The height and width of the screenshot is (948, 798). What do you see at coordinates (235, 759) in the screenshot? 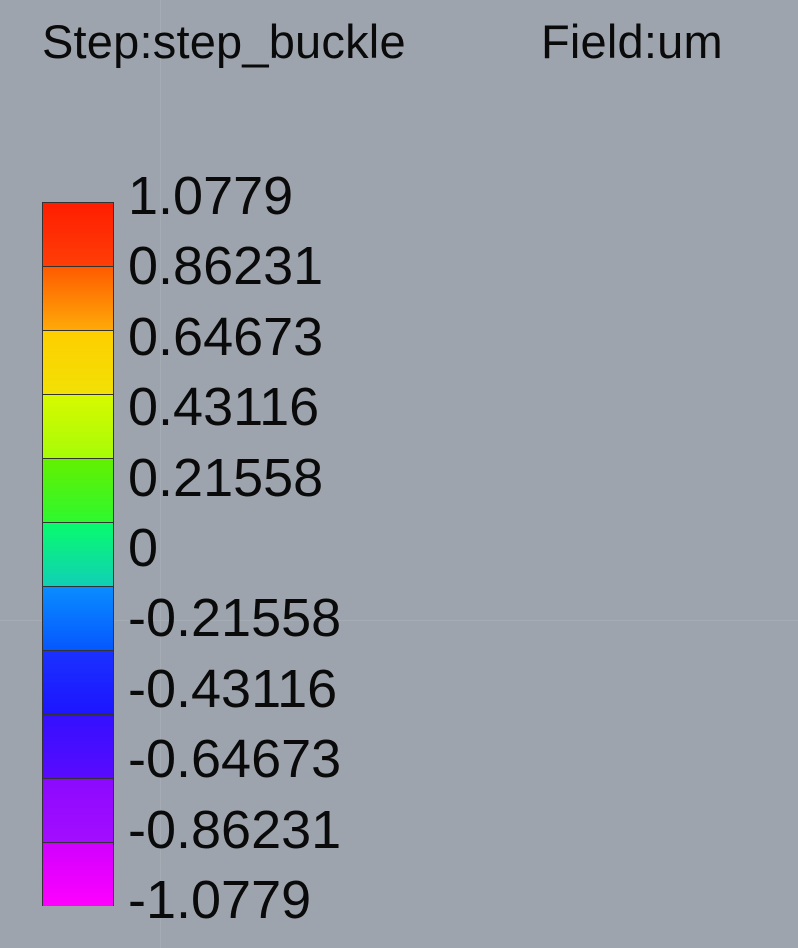
I see `legend-value-label: -0.64673` at bounding box center [235, 759].